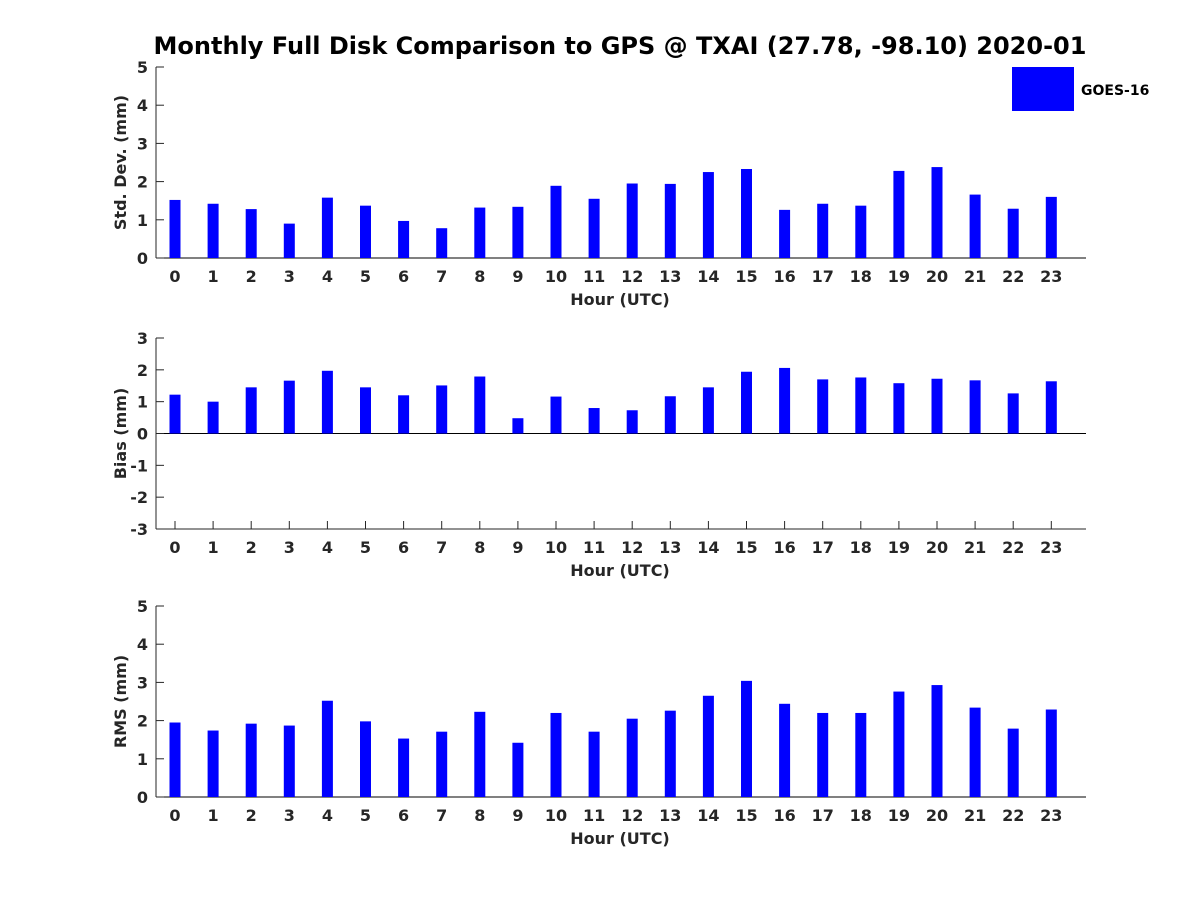  What do you see at coordinates (746, 815) in the screenshot?
I see `rms-x-tick-label: 15` at bounding box center [746, 815].